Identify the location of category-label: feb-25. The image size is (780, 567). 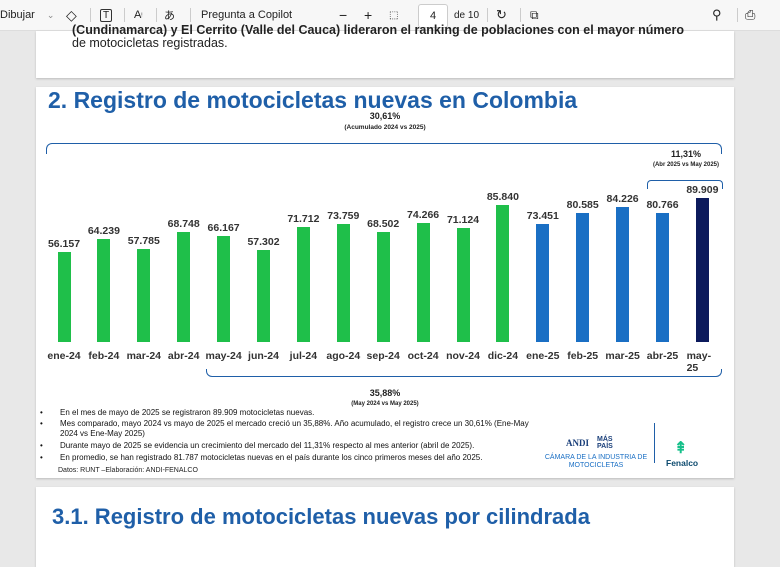
(583, 356).